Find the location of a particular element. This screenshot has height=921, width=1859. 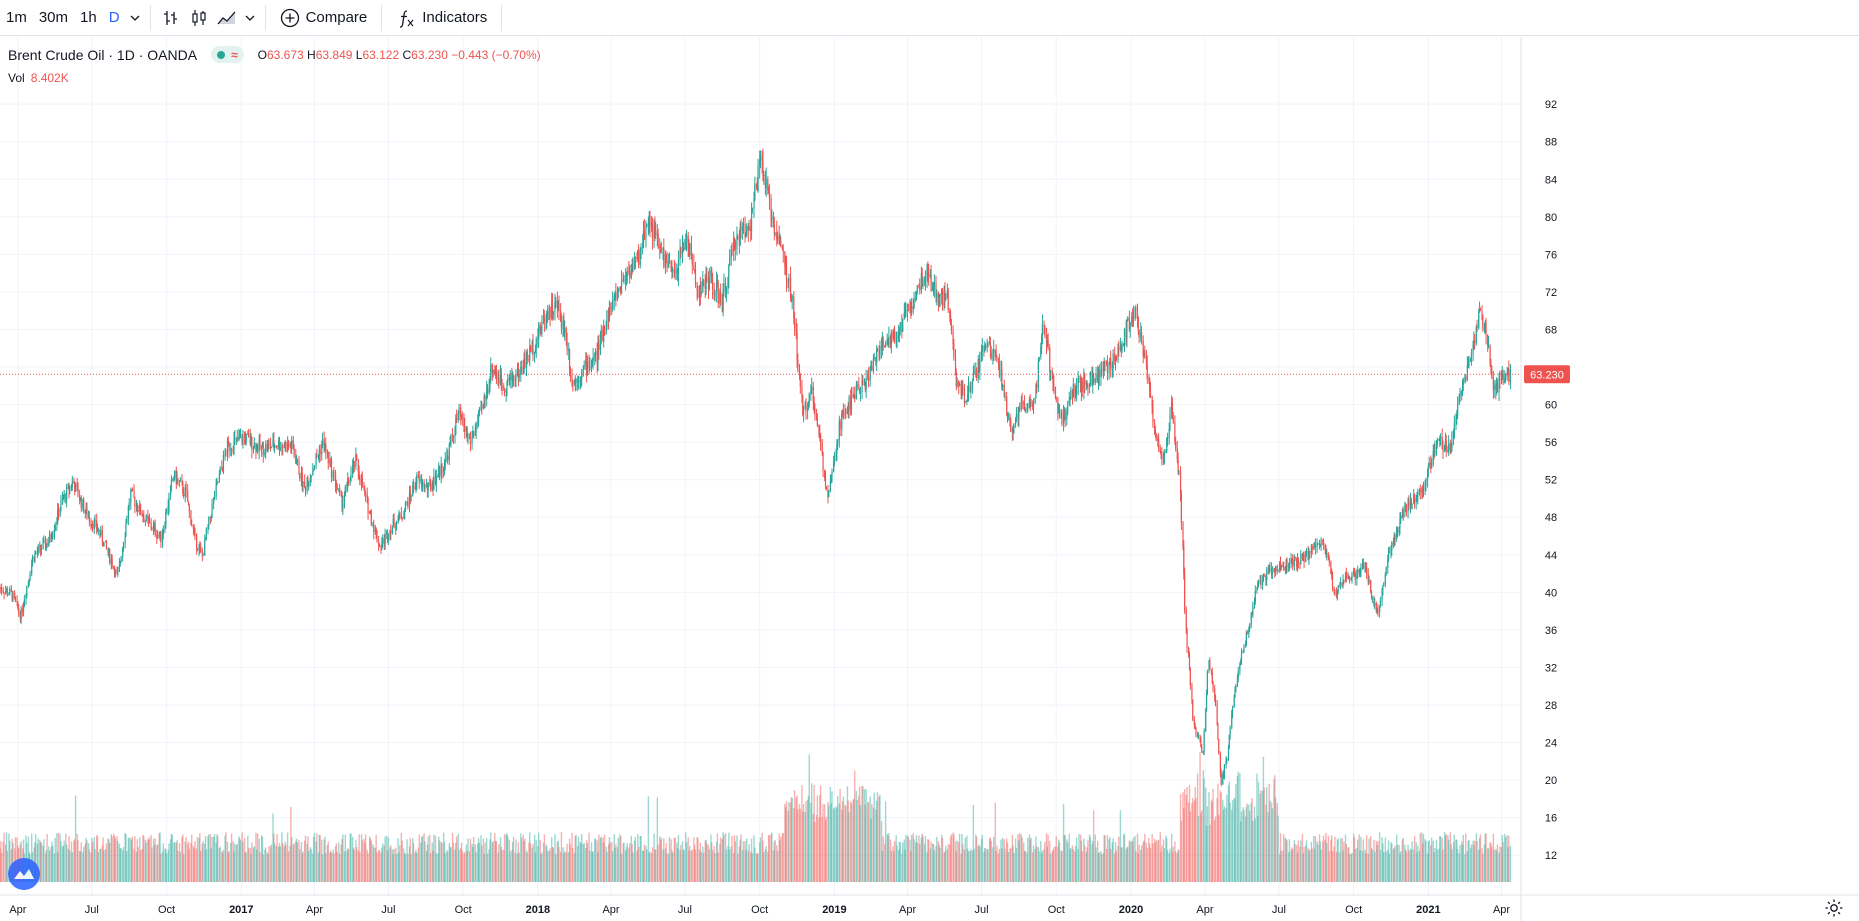

gear-icon is located at coordinates (1834, 908).